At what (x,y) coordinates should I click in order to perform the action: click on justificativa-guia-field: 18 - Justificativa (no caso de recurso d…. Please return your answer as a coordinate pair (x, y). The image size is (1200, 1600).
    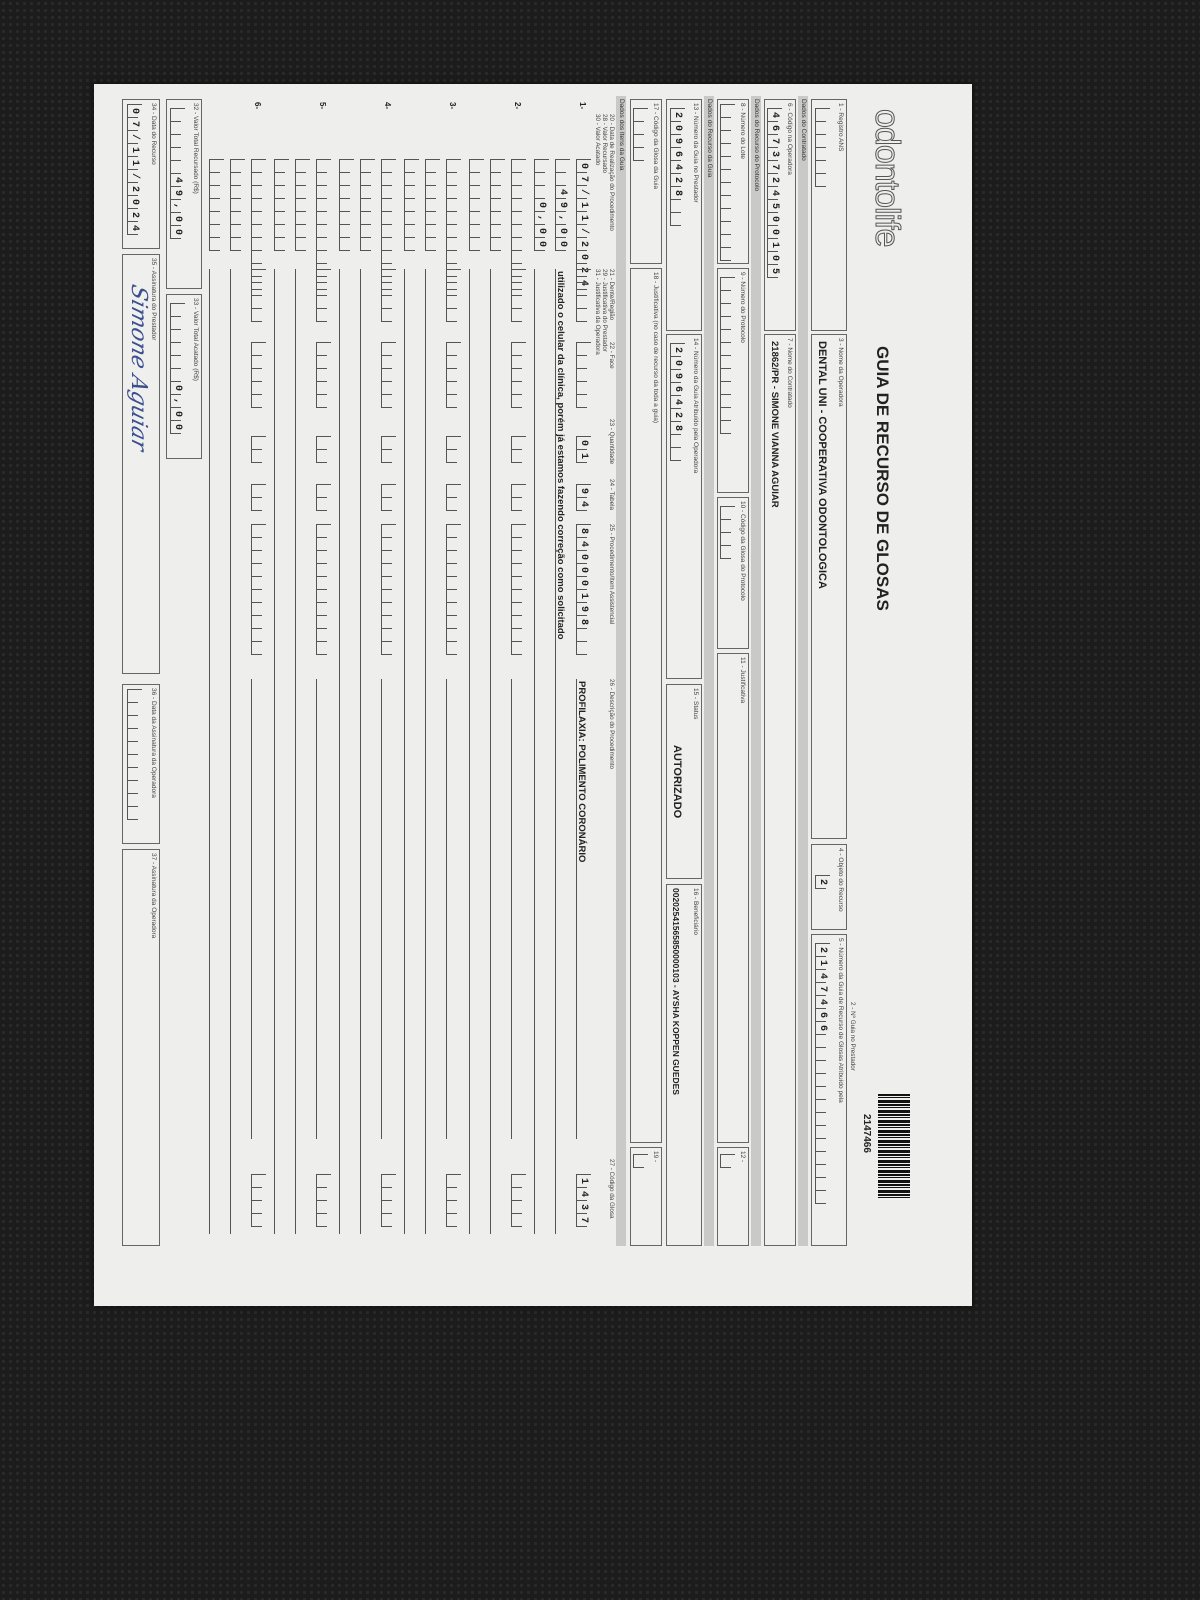
    Looking at the image, I should click on (646, 705).